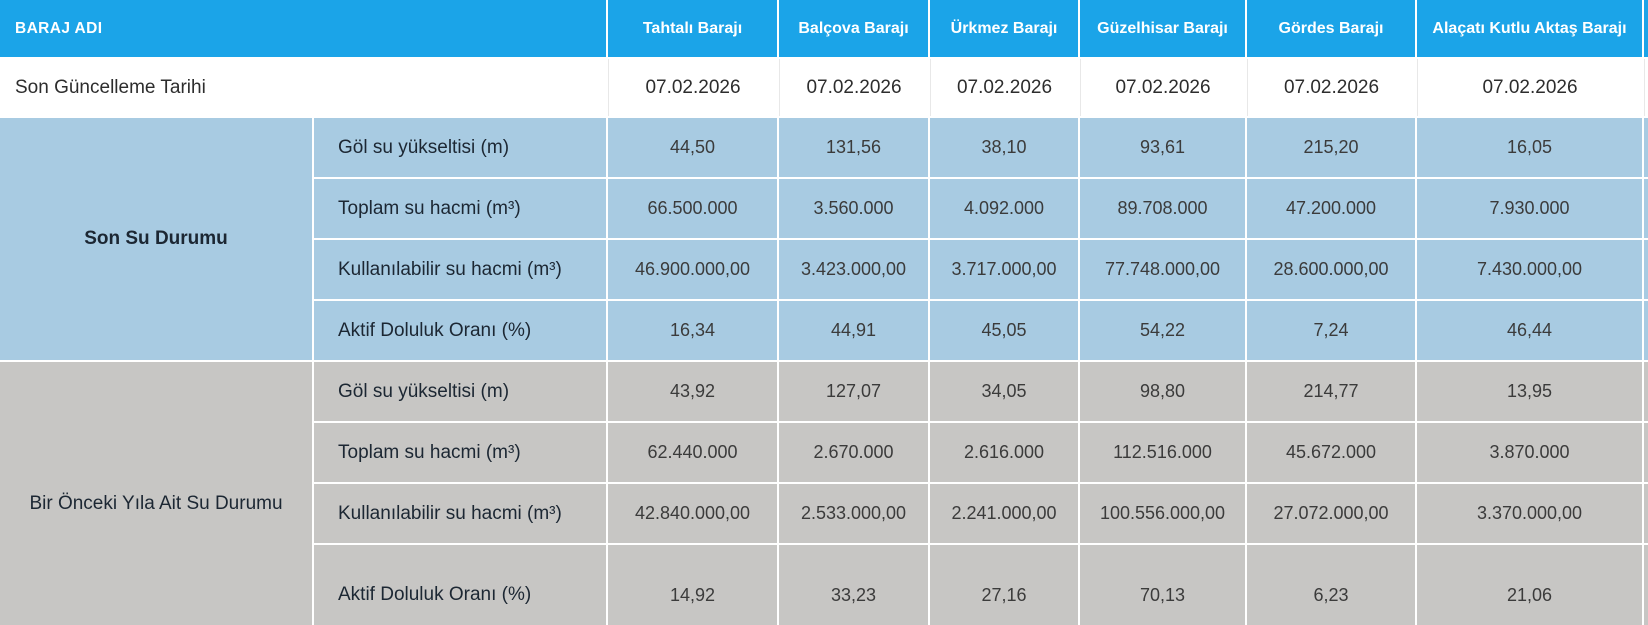 This screenshot has width=1648, height=625. Describe the element at coordinates (1529, 585) in the screenshot. I see `value-cell: 21,06` at that location.